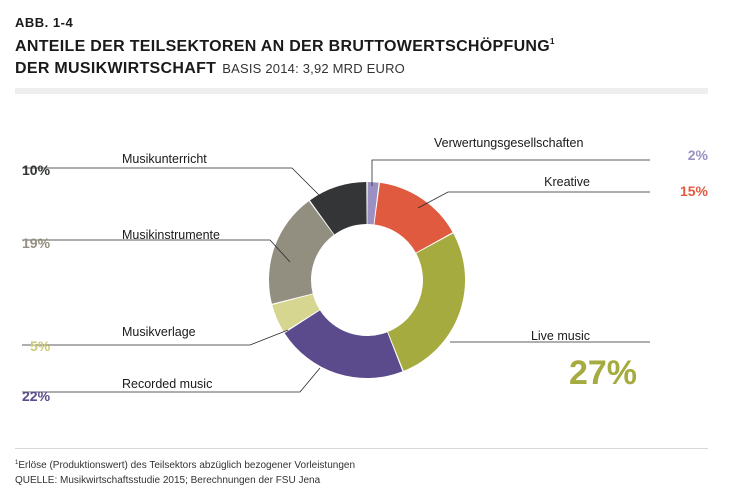  Describe the element at coordinates (373, 203) in the screenshot. I see `slice-verwertungsgesellschaften` at that location.